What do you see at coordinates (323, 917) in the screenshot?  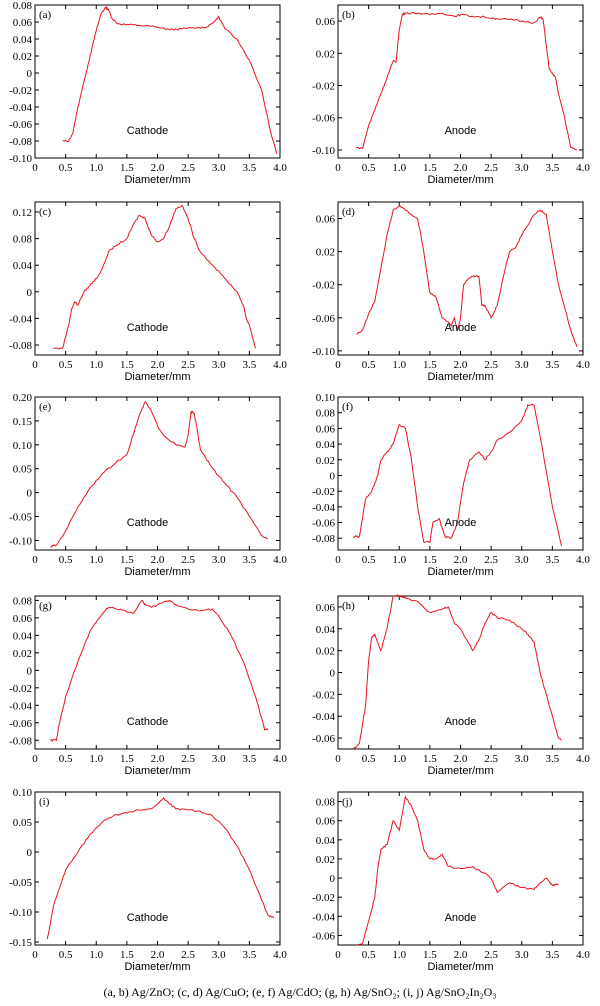 I see `y-tick-label: -0.04` at bounding box center [323, 917].